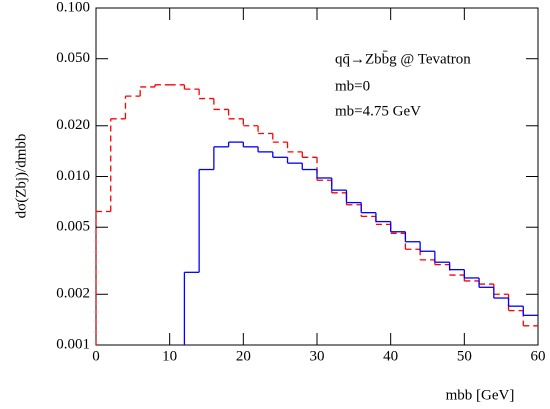 The image size is (550, 409). What do you see at coordinates (378, 111) in the screenshot?
I see `legend-entry: mb=4.75 GeV` at bounding box center [378, 111].